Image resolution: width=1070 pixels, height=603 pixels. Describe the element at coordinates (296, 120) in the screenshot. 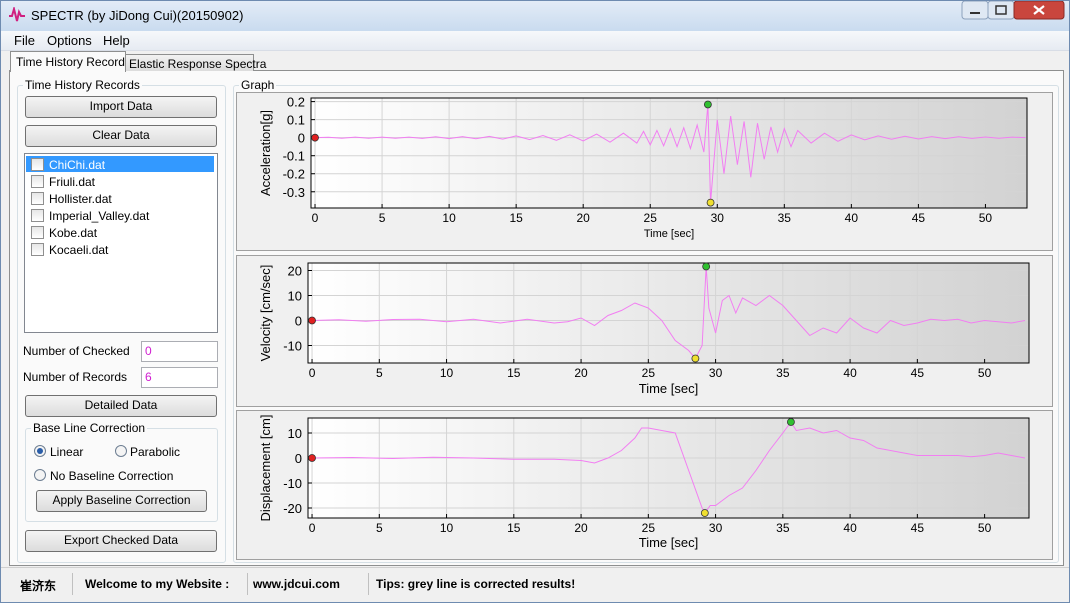

I see `y-tick-label: 0.1` at that location.